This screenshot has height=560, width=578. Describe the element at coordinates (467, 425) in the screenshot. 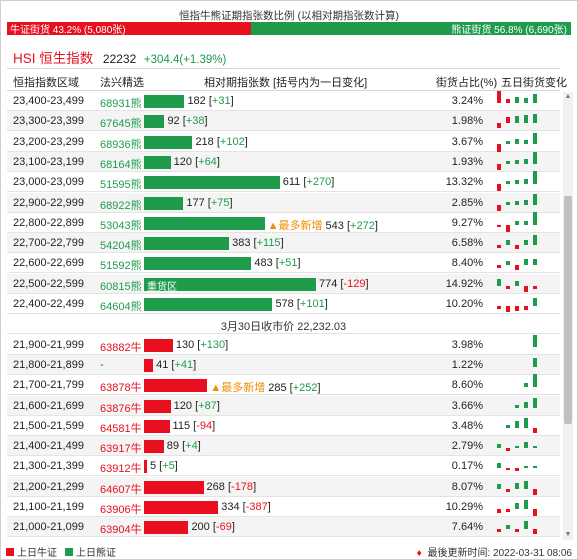

I see `share-percent: 3.48%` at that location.